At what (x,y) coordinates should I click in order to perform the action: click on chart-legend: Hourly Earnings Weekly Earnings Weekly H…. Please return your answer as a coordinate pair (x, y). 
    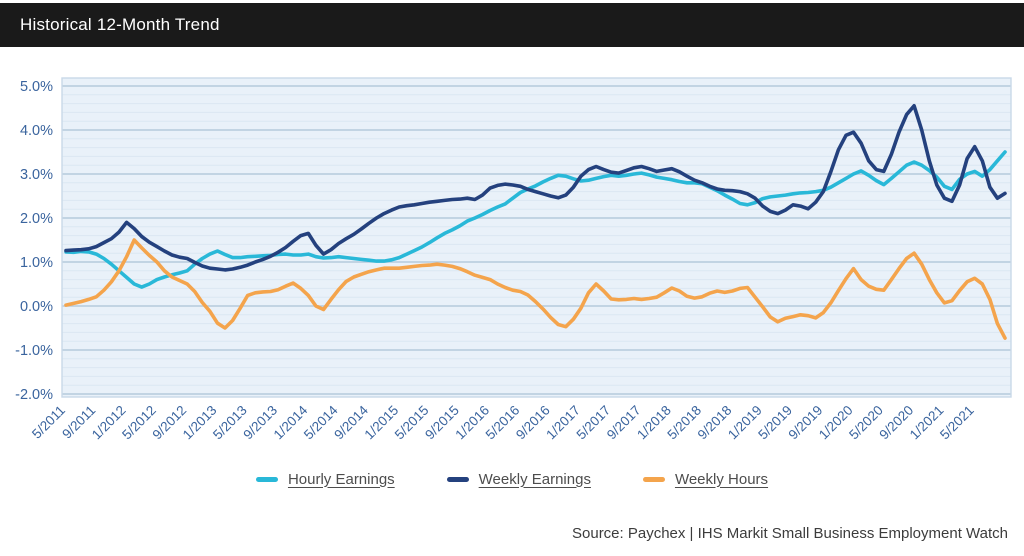
    Looking at the image, I should click on (512, 479).